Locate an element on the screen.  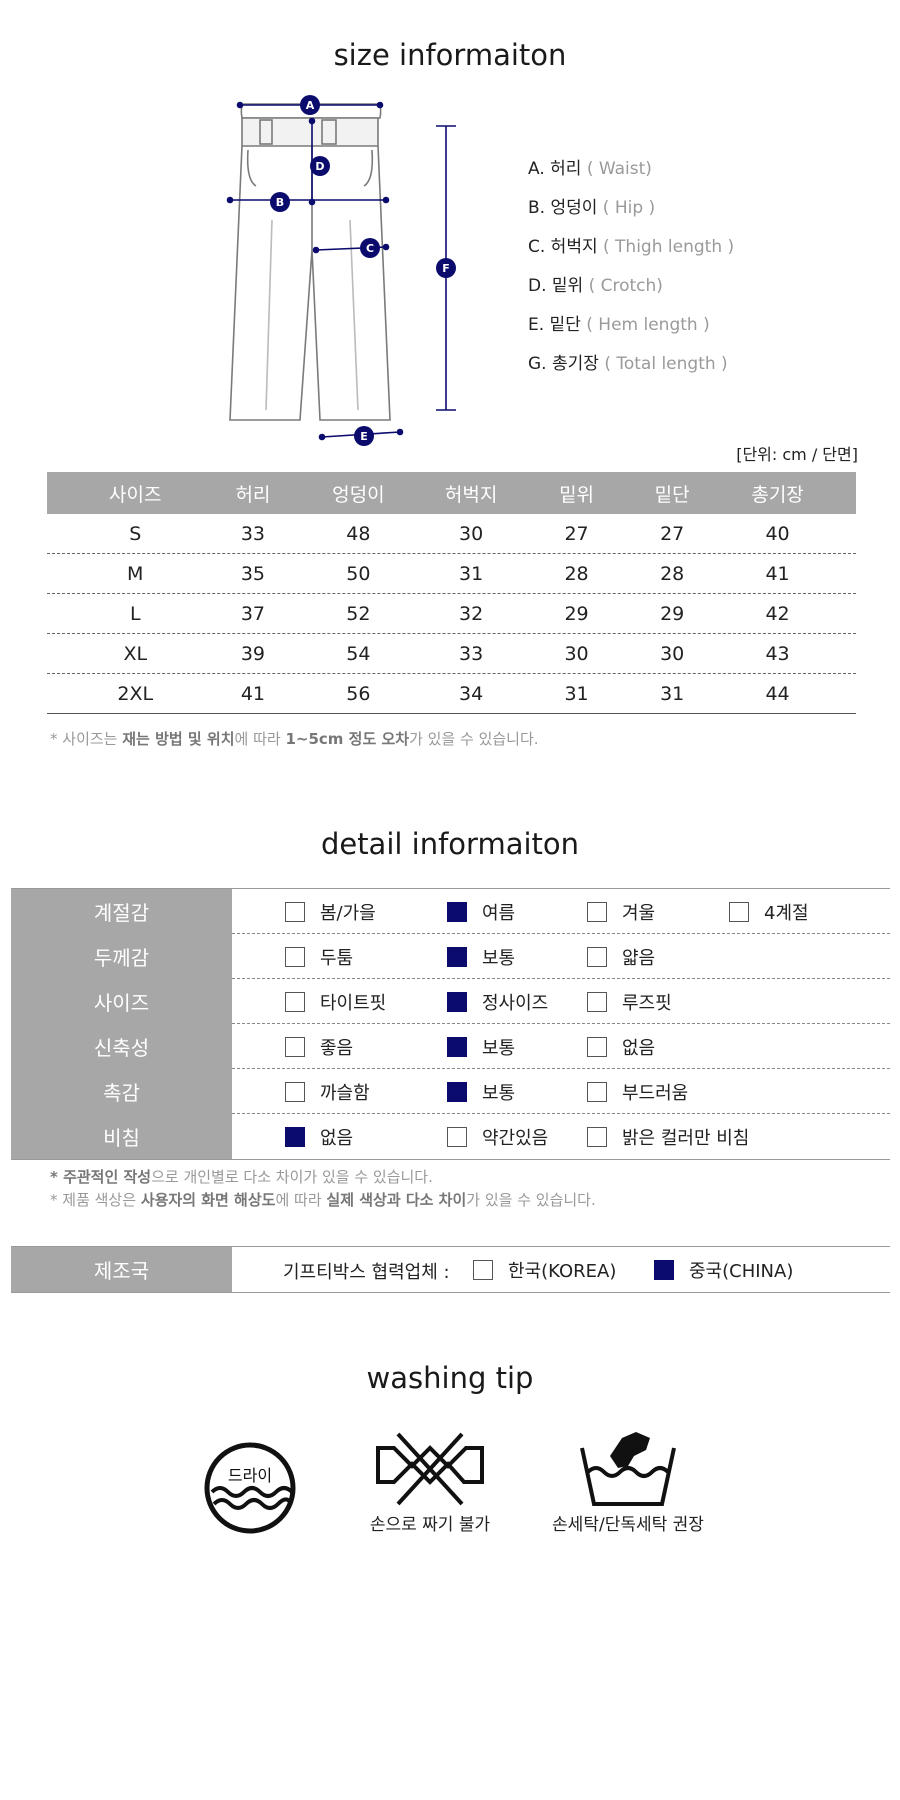
detail-row-season: 계절감 봄/가을 여름 겨울 4계절 is located at coordinates (450, 911).